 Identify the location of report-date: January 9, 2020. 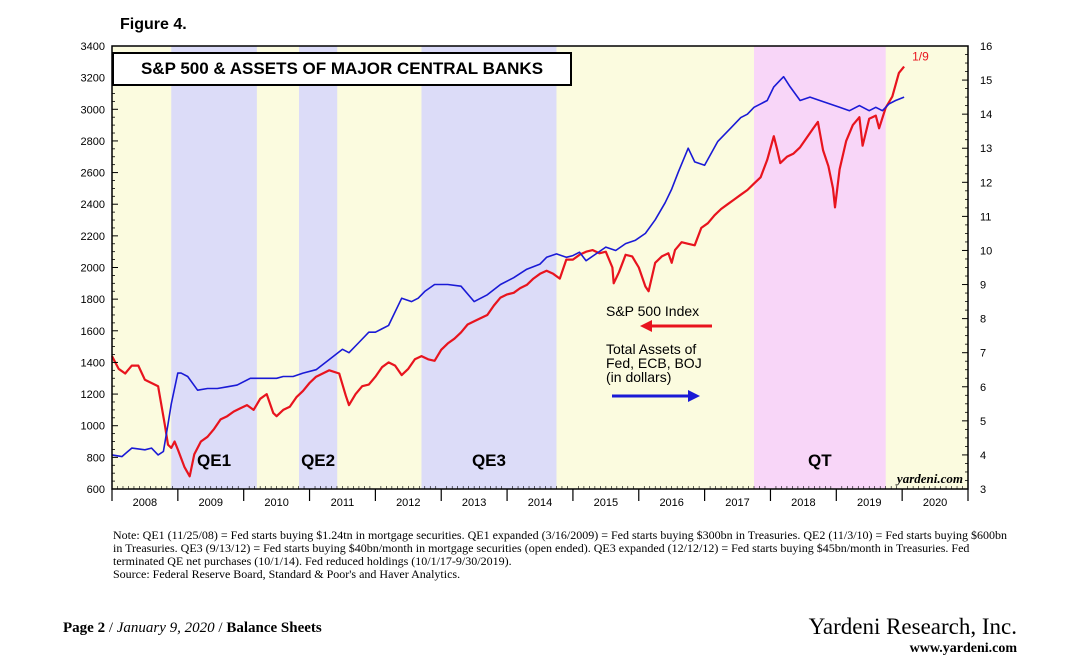
(165, 628).